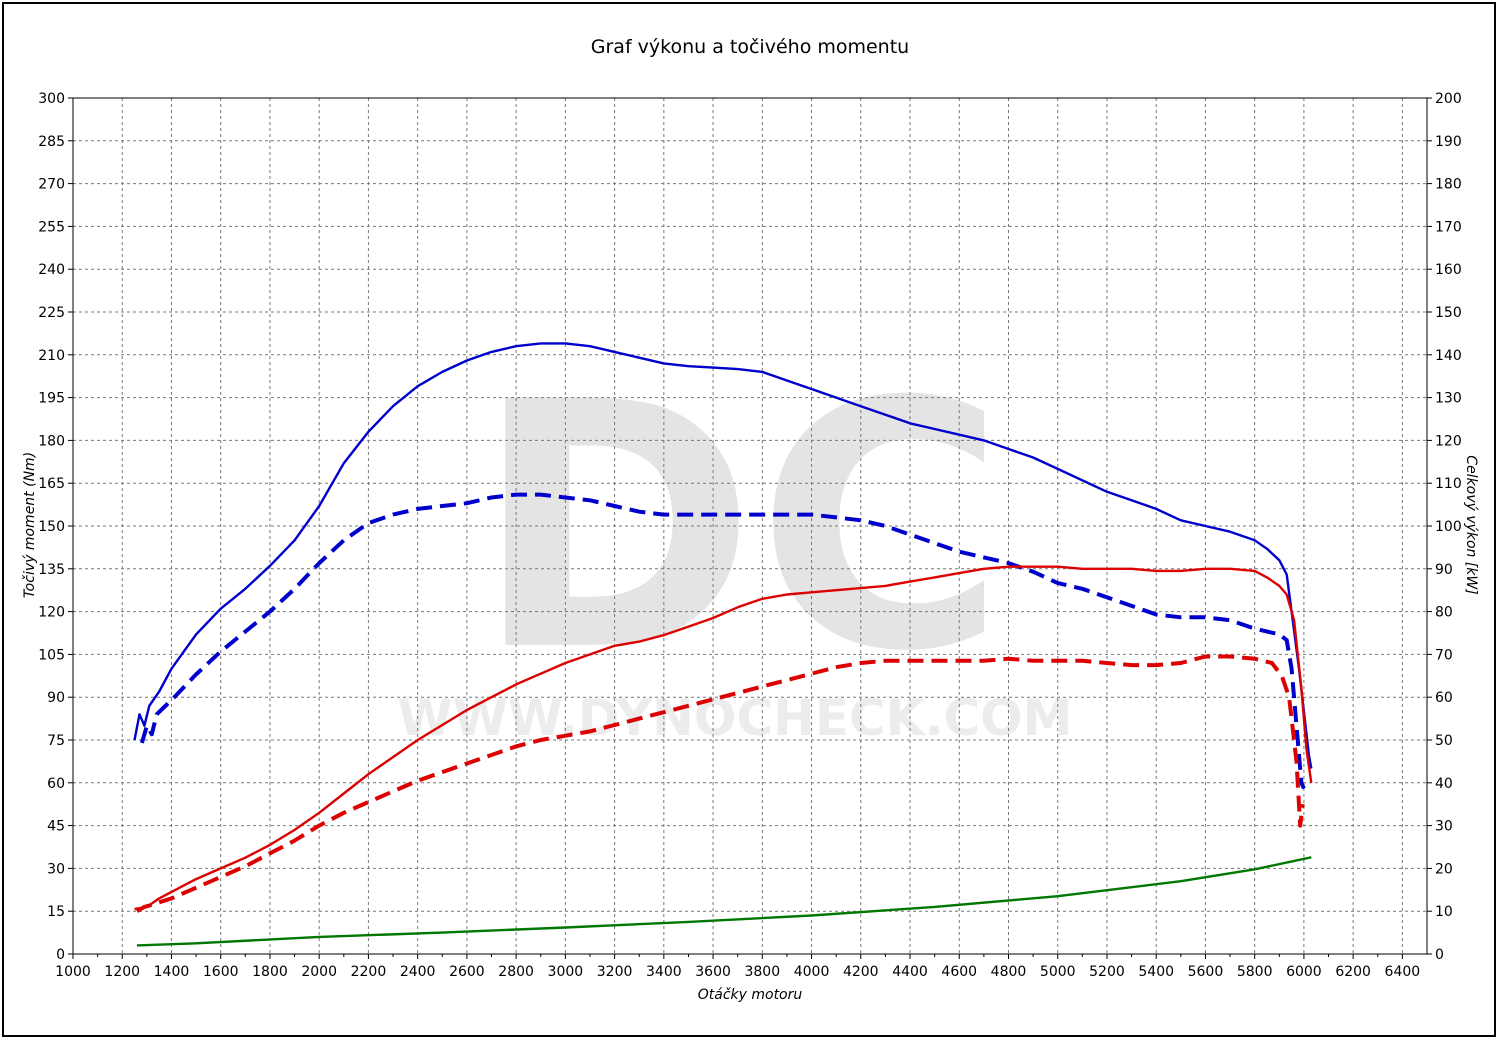  Describe the element at coordinates (1444, 912) in the screenshot. I see `y-right-tick-label: 10` at that location.